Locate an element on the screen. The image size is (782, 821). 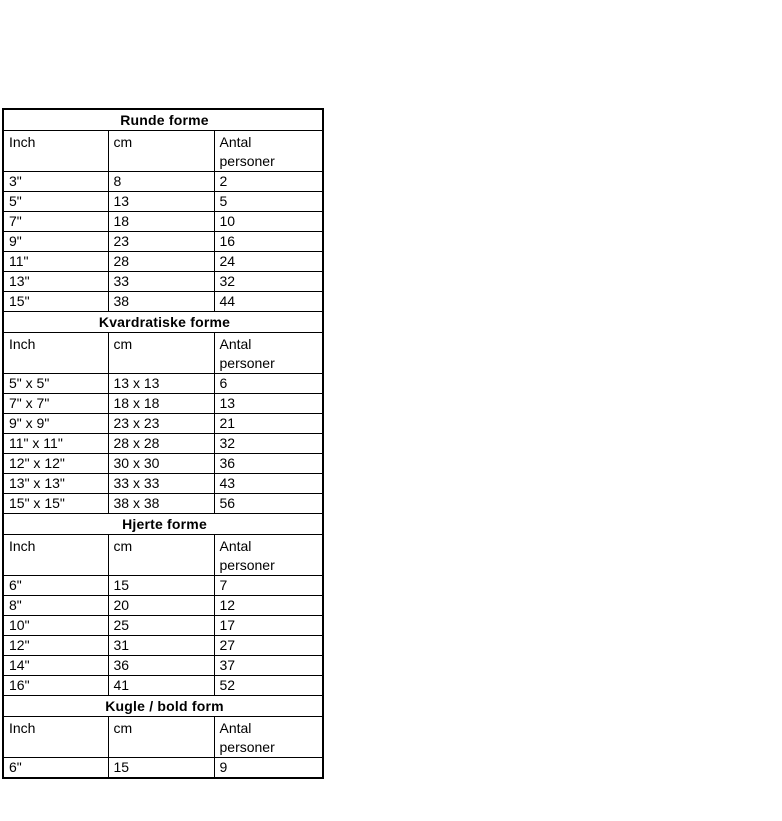
table-cell: 16" is located at coordinates (55, 685).